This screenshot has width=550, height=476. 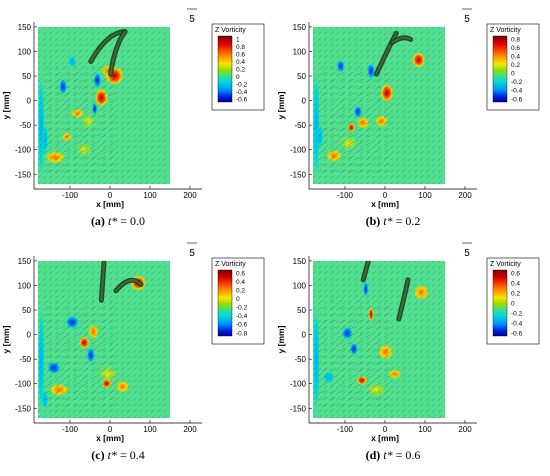 What do you see at coordinates (407, 221) in the screenshot?
I see `caption-value: = 0.2` at bounding box center [407, 221].